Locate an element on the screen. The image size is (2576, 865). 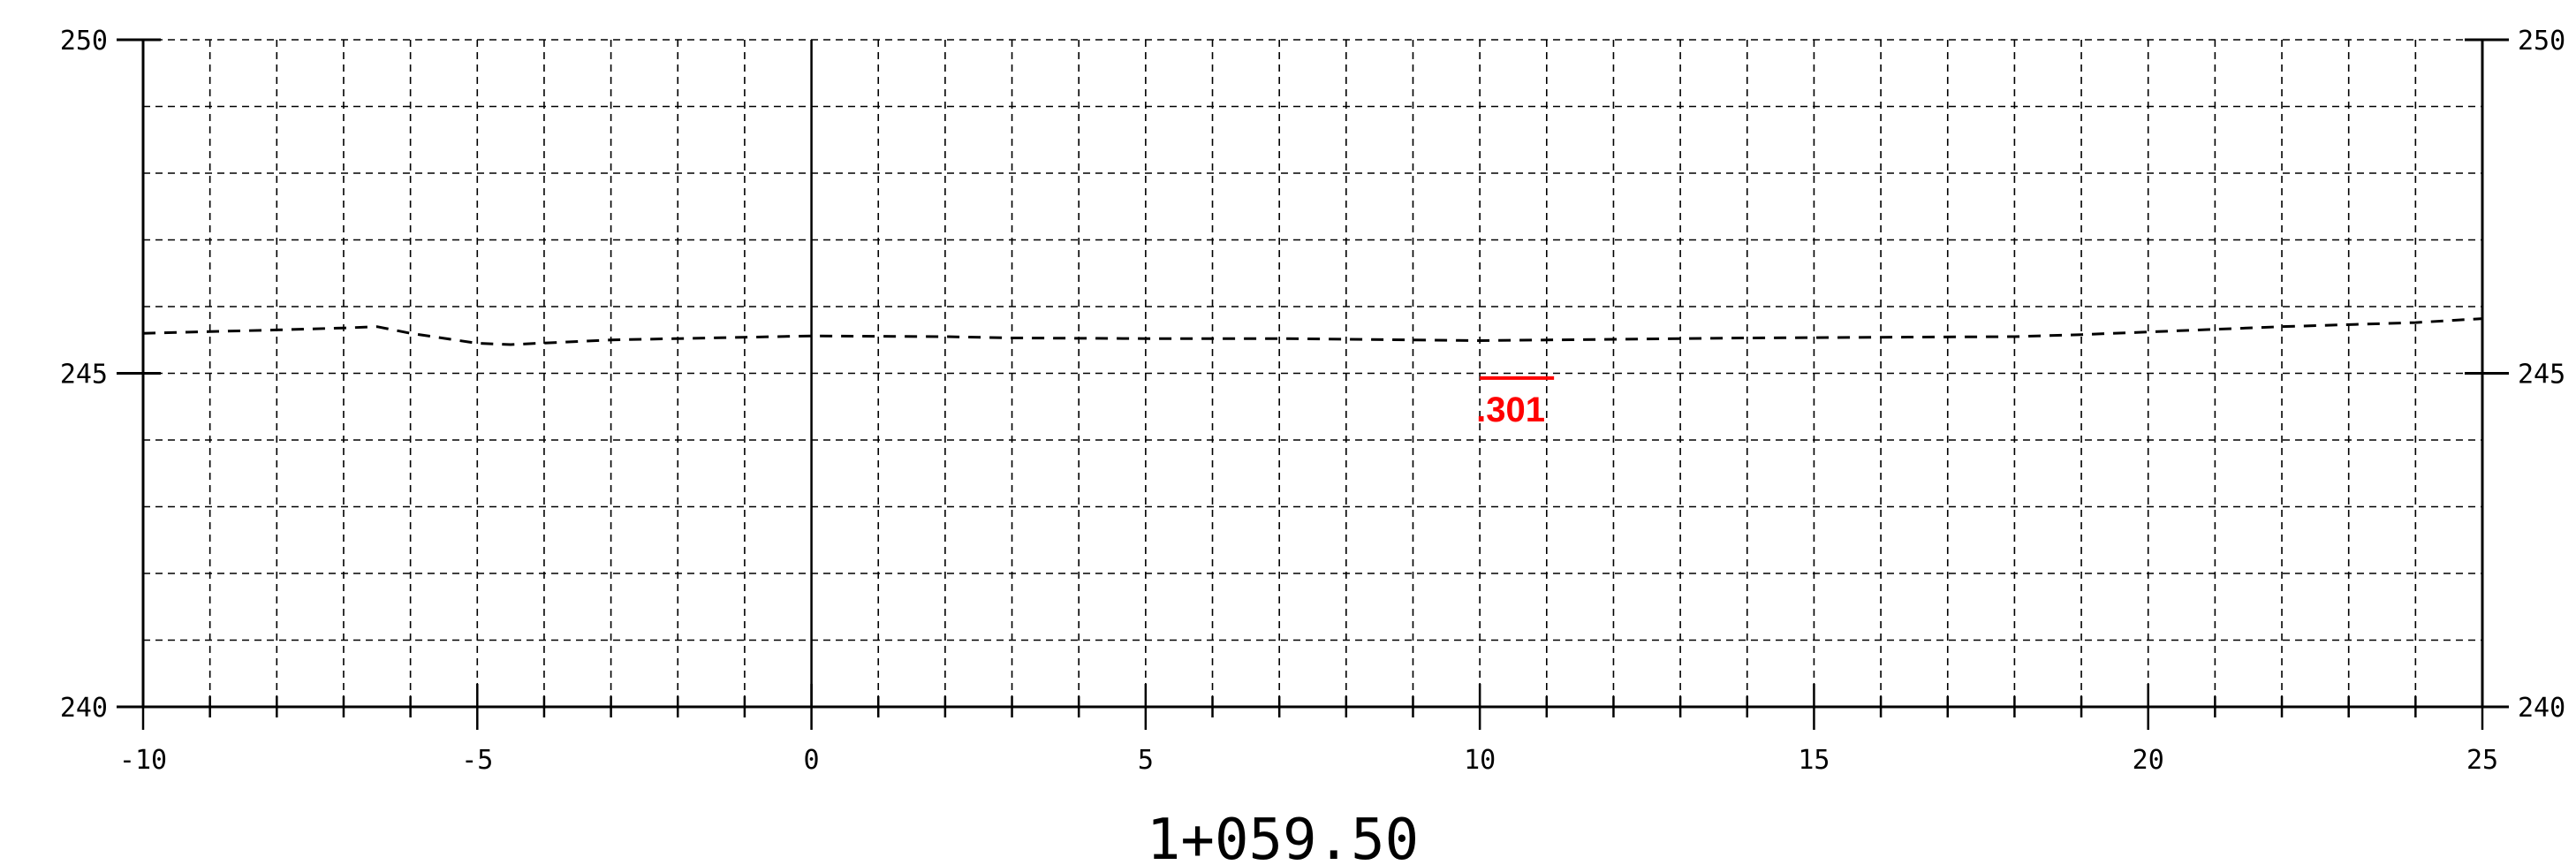
x-tick-label: 10 is located at coordinates (1480, 761).